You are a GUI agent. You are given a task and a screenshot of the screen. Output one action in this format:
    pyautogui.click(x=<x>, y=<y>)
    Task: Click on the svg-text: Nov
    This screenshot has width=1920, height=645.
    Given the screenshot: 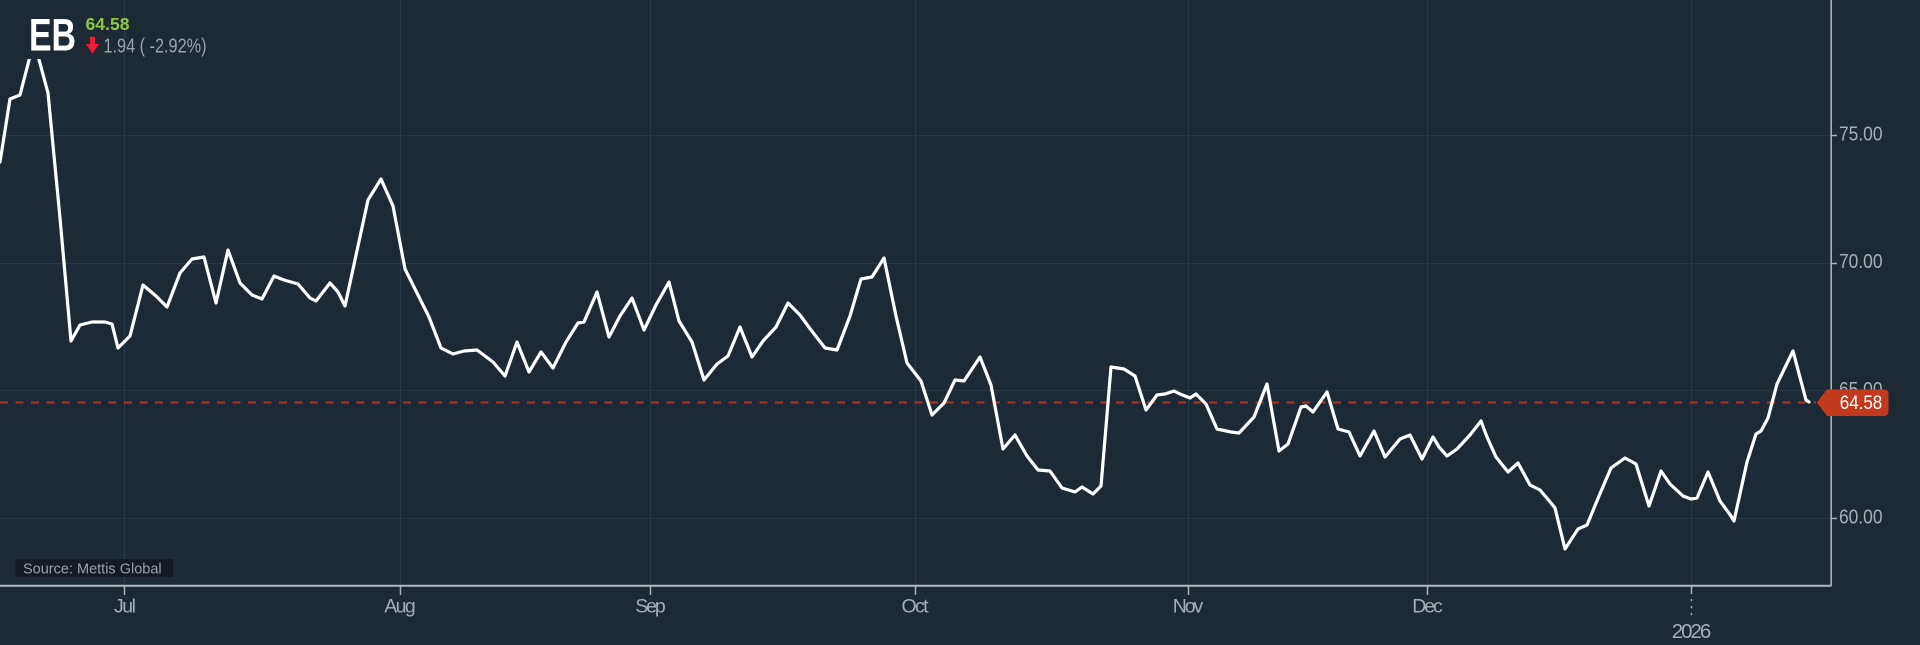 What is the action you would take?
    pyautogui.click(x=1188, y=607)
    